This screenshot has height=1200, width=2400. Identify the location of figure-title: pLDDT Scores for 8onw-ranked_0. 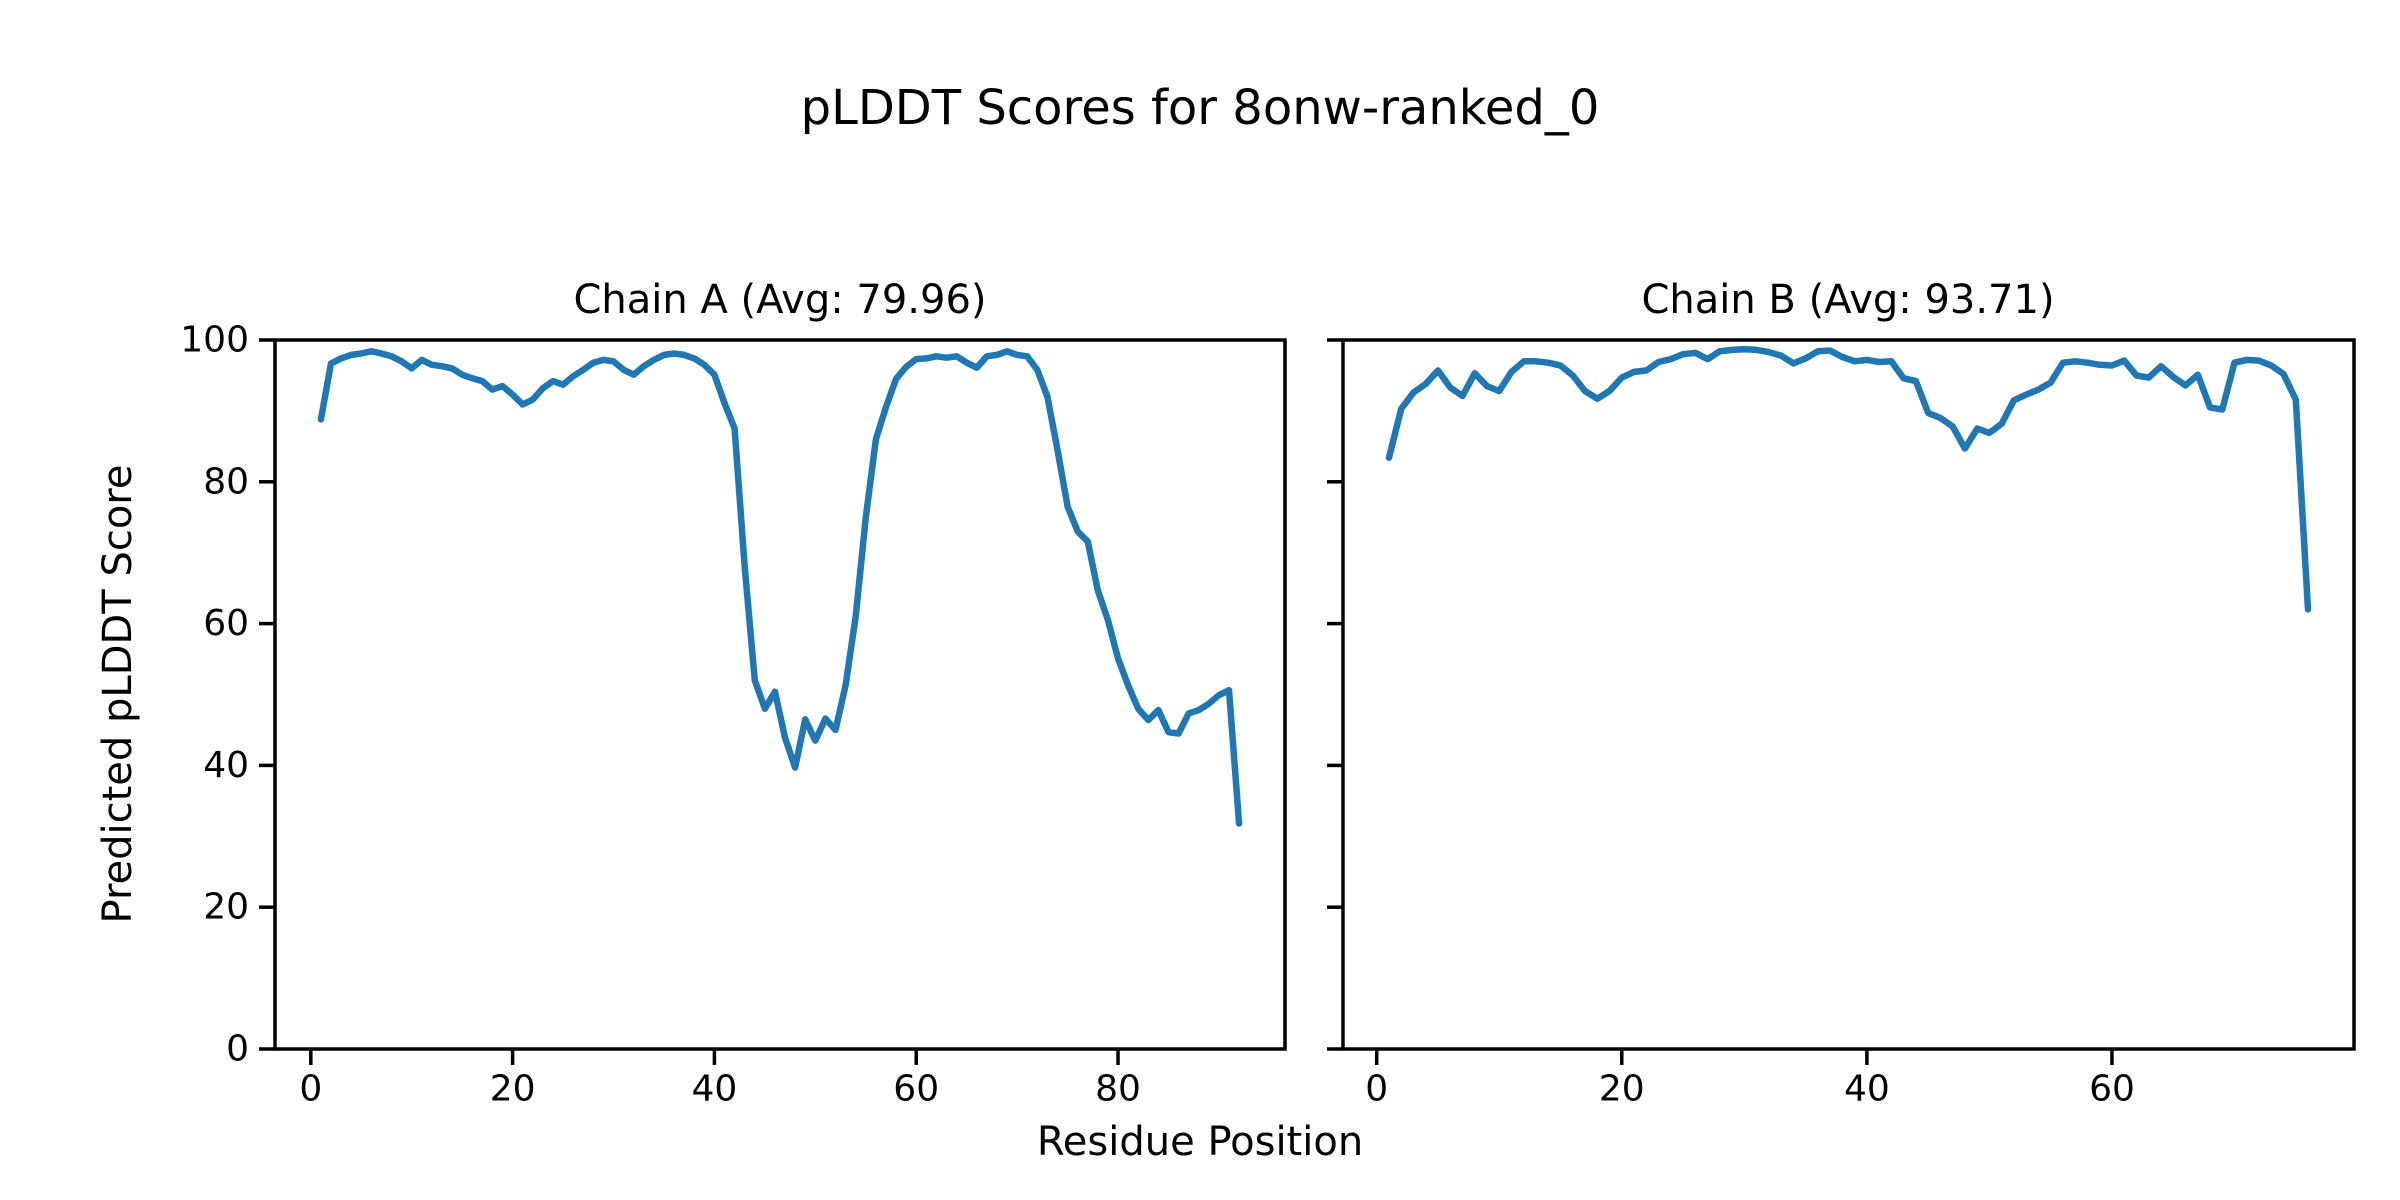
(1200, 108).